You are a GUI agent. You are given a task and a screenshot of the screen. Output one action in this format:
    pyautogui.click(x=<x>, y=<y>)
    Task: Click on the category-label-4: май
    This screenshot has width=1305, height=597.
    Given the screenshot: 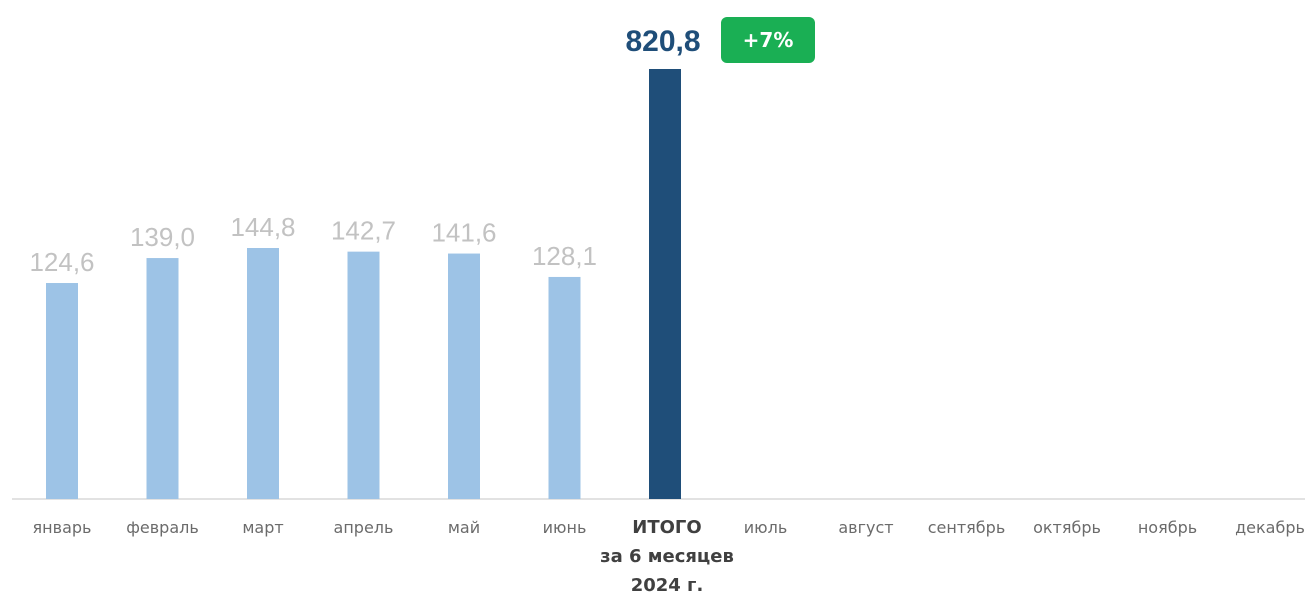 What is the action you would take?
    pyautogui.click(x=464, y=527)
    